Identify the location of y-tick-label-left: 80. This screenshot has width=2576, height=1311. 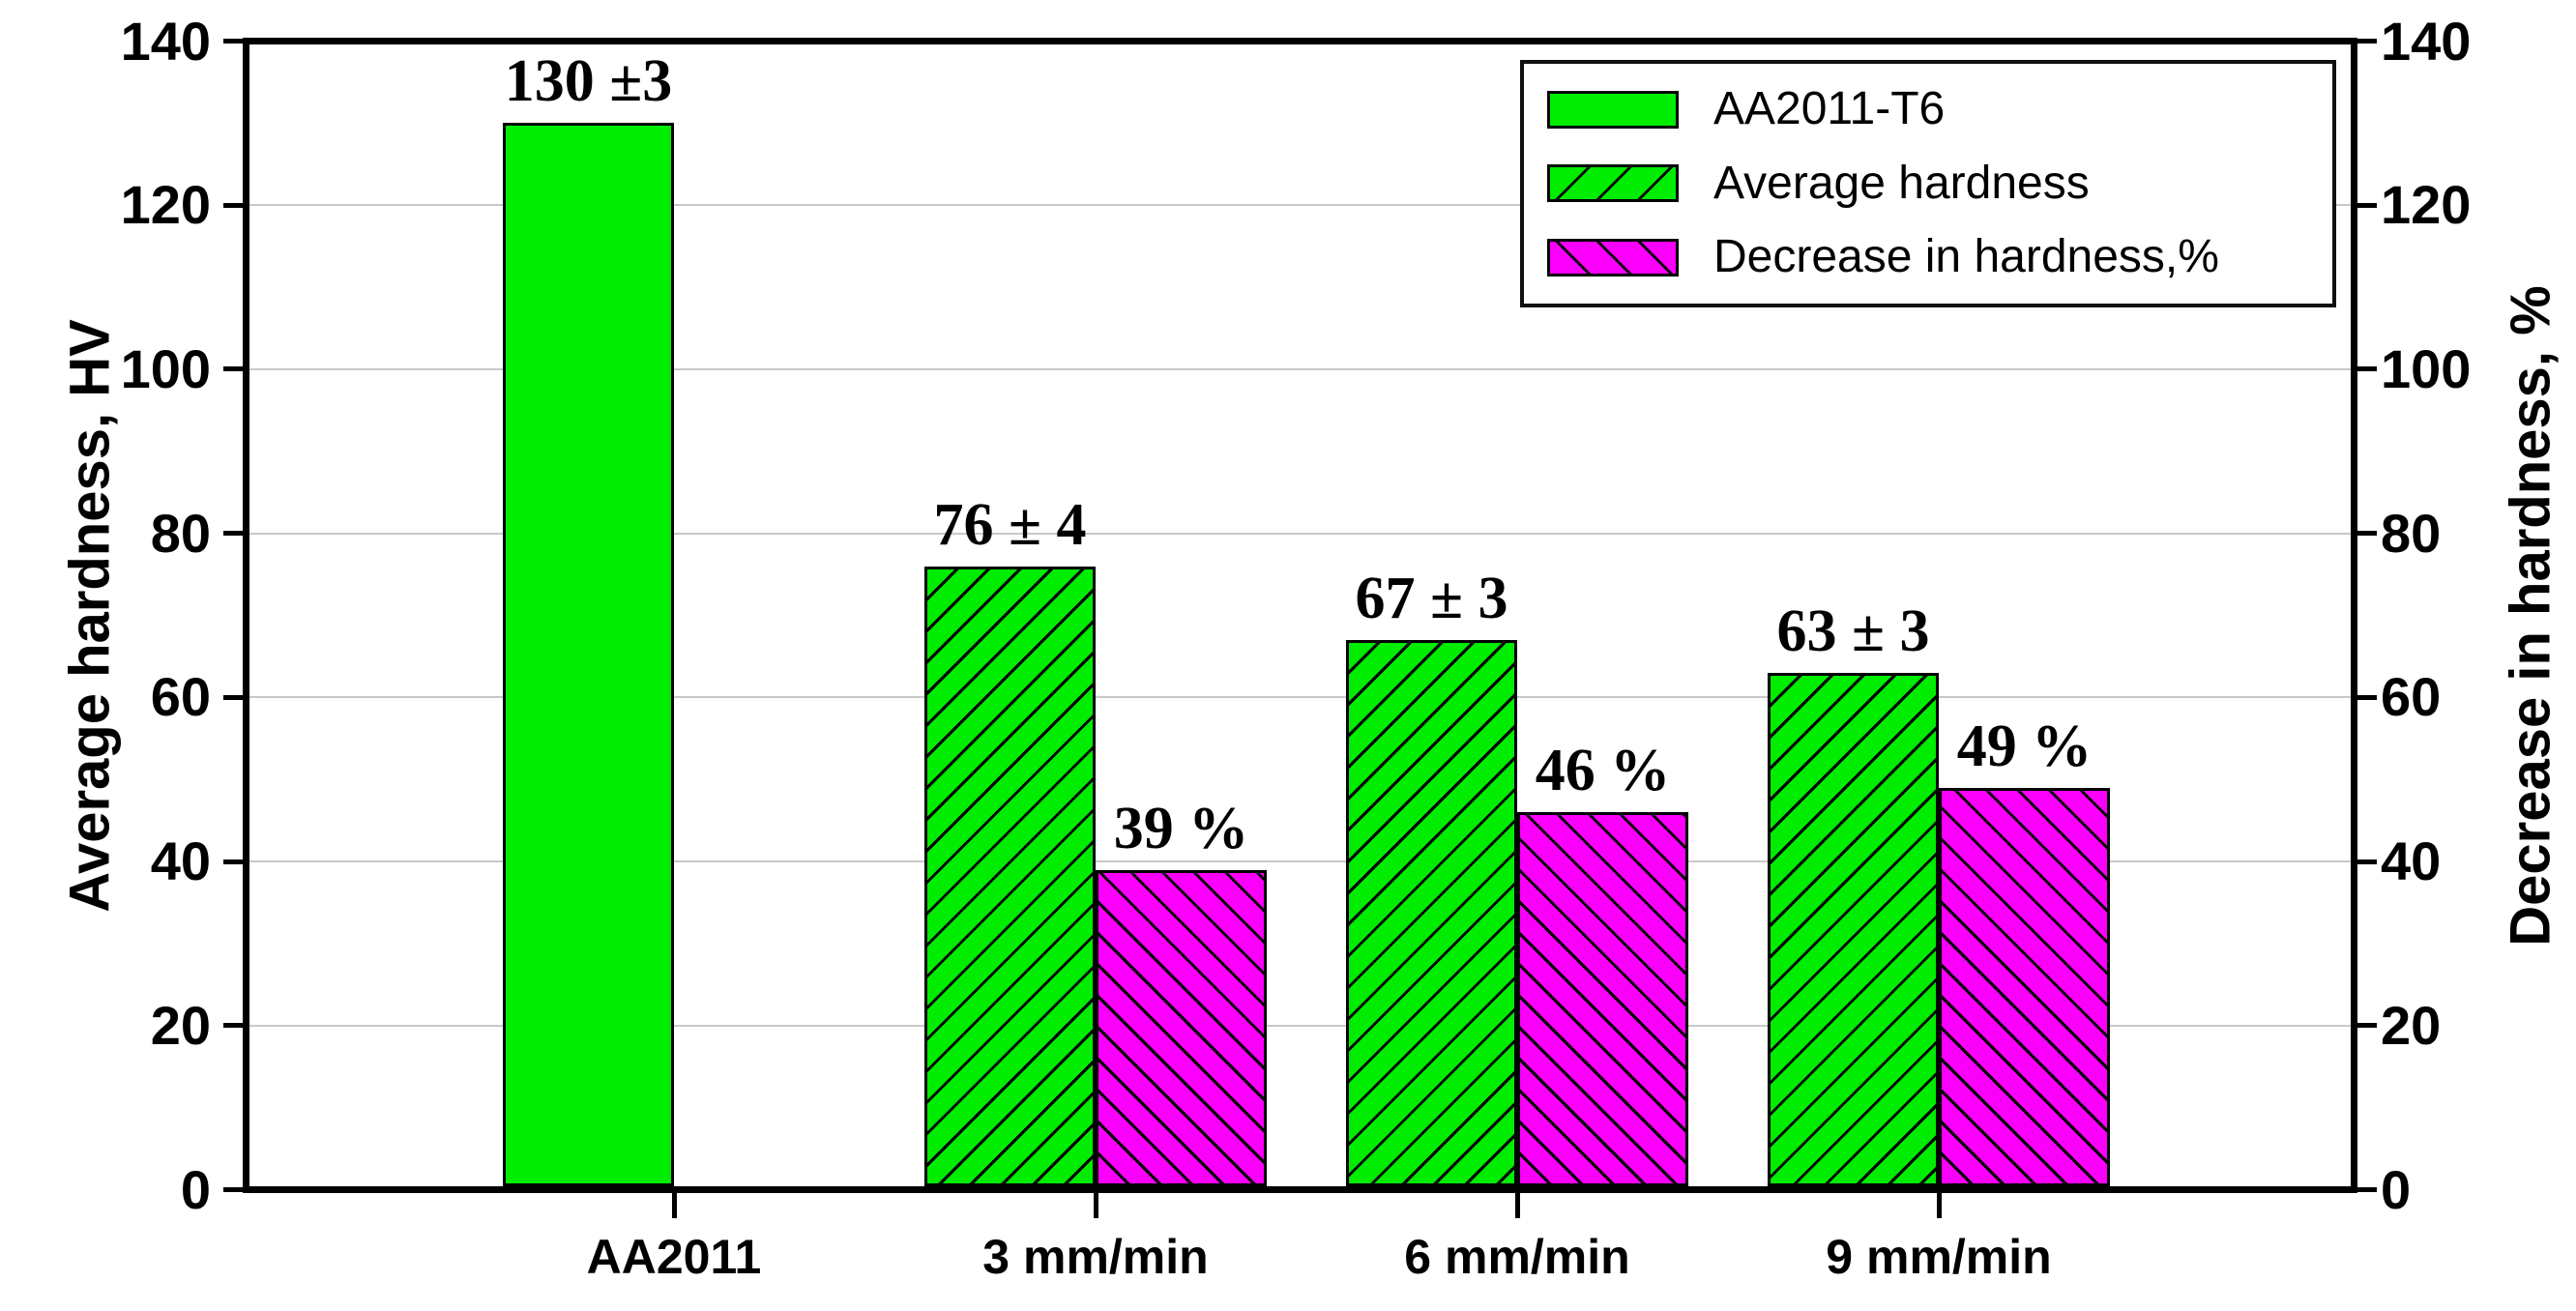
(180, 533).